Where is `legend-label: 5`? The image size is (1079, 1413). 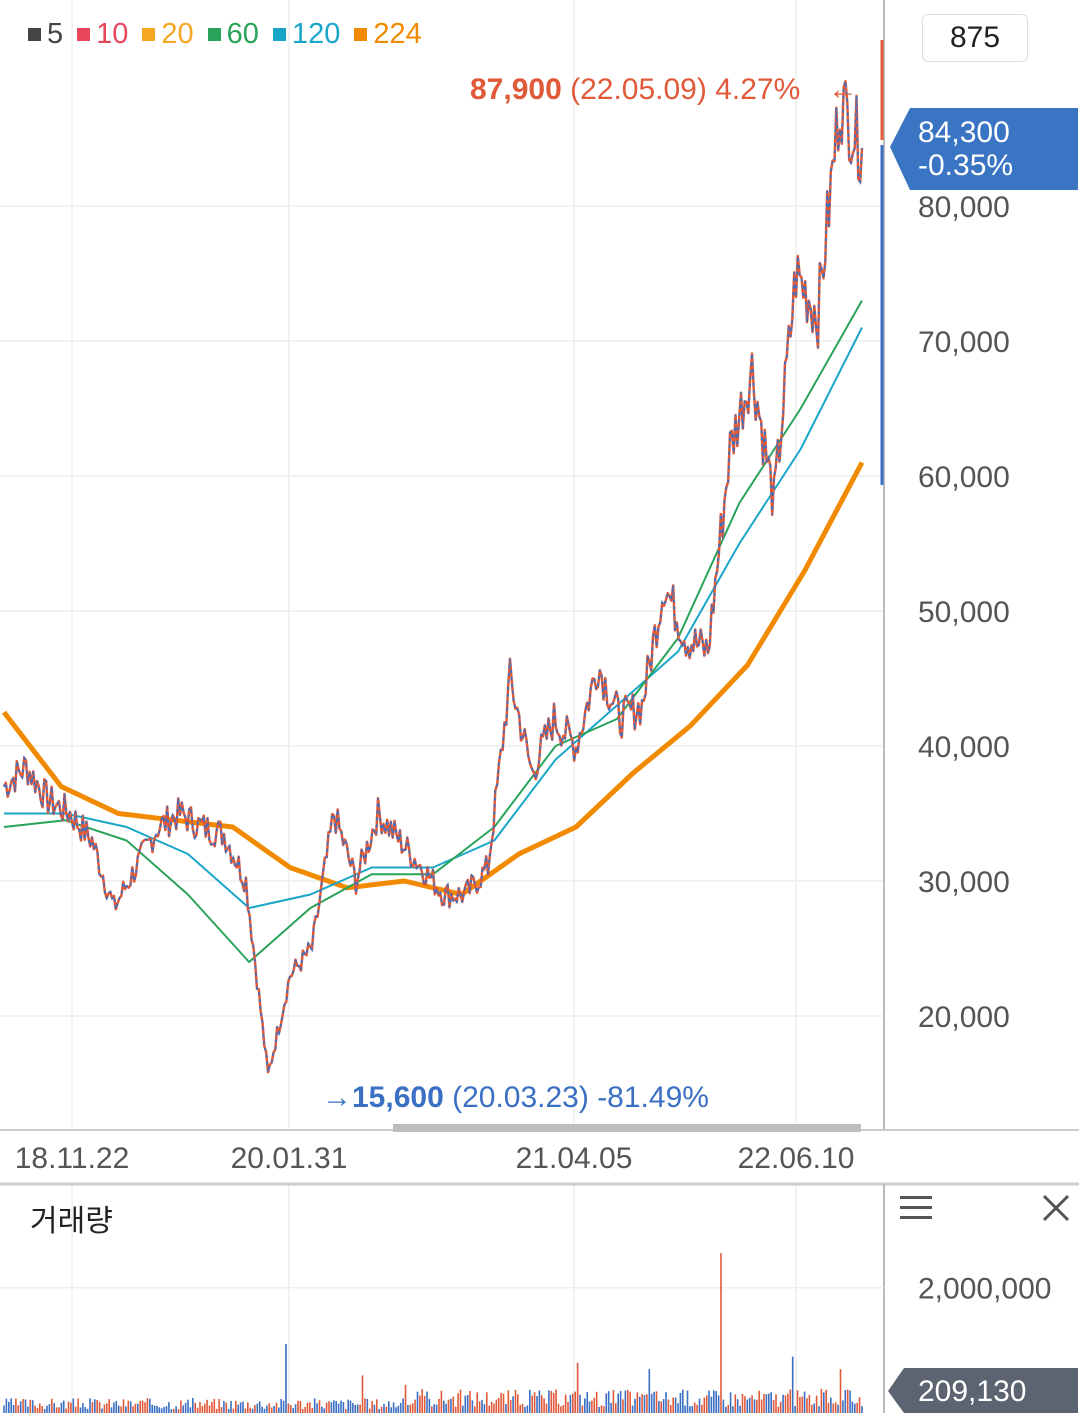
legend-label: 5 is located at coordinates (55, 34).